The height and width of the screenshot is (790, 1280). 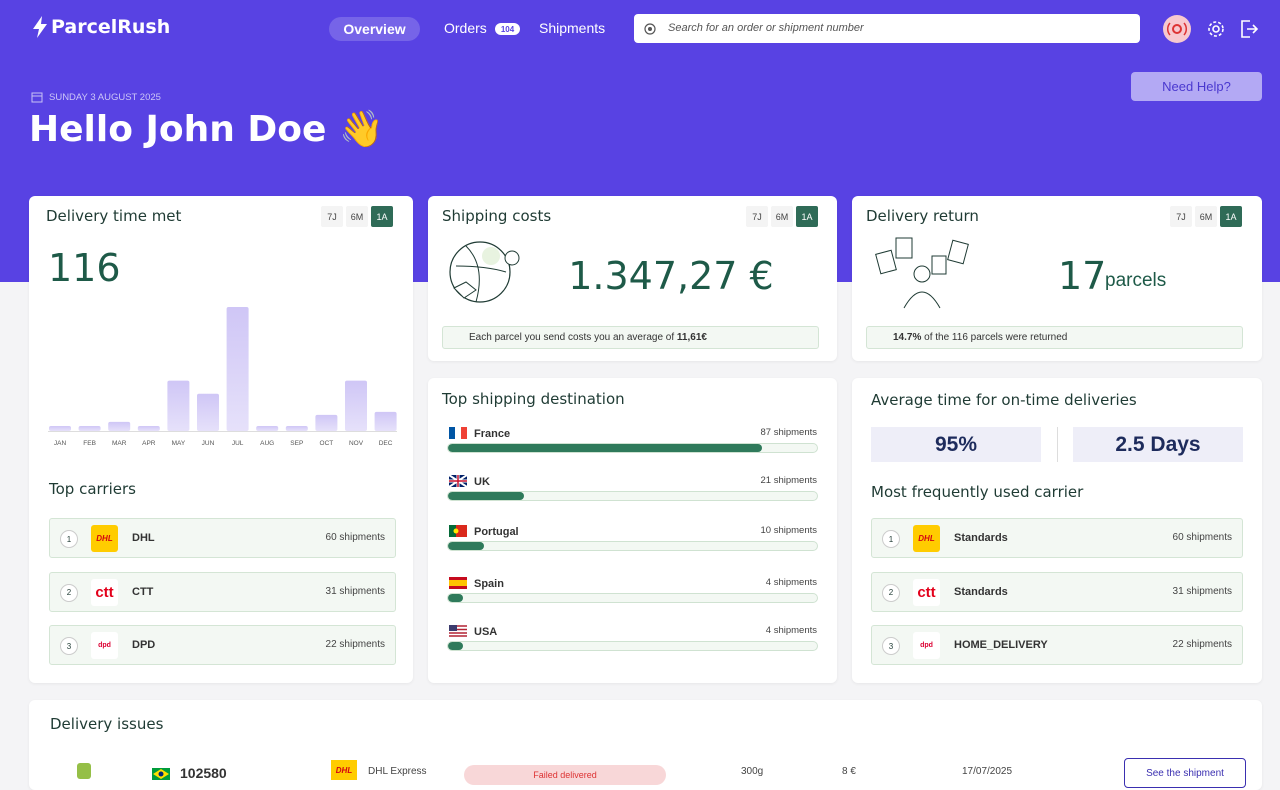 What do you see at coordinates (1249, 29) in the screenshot?
I see `logout-icon` at bounding box center [1249, 29].